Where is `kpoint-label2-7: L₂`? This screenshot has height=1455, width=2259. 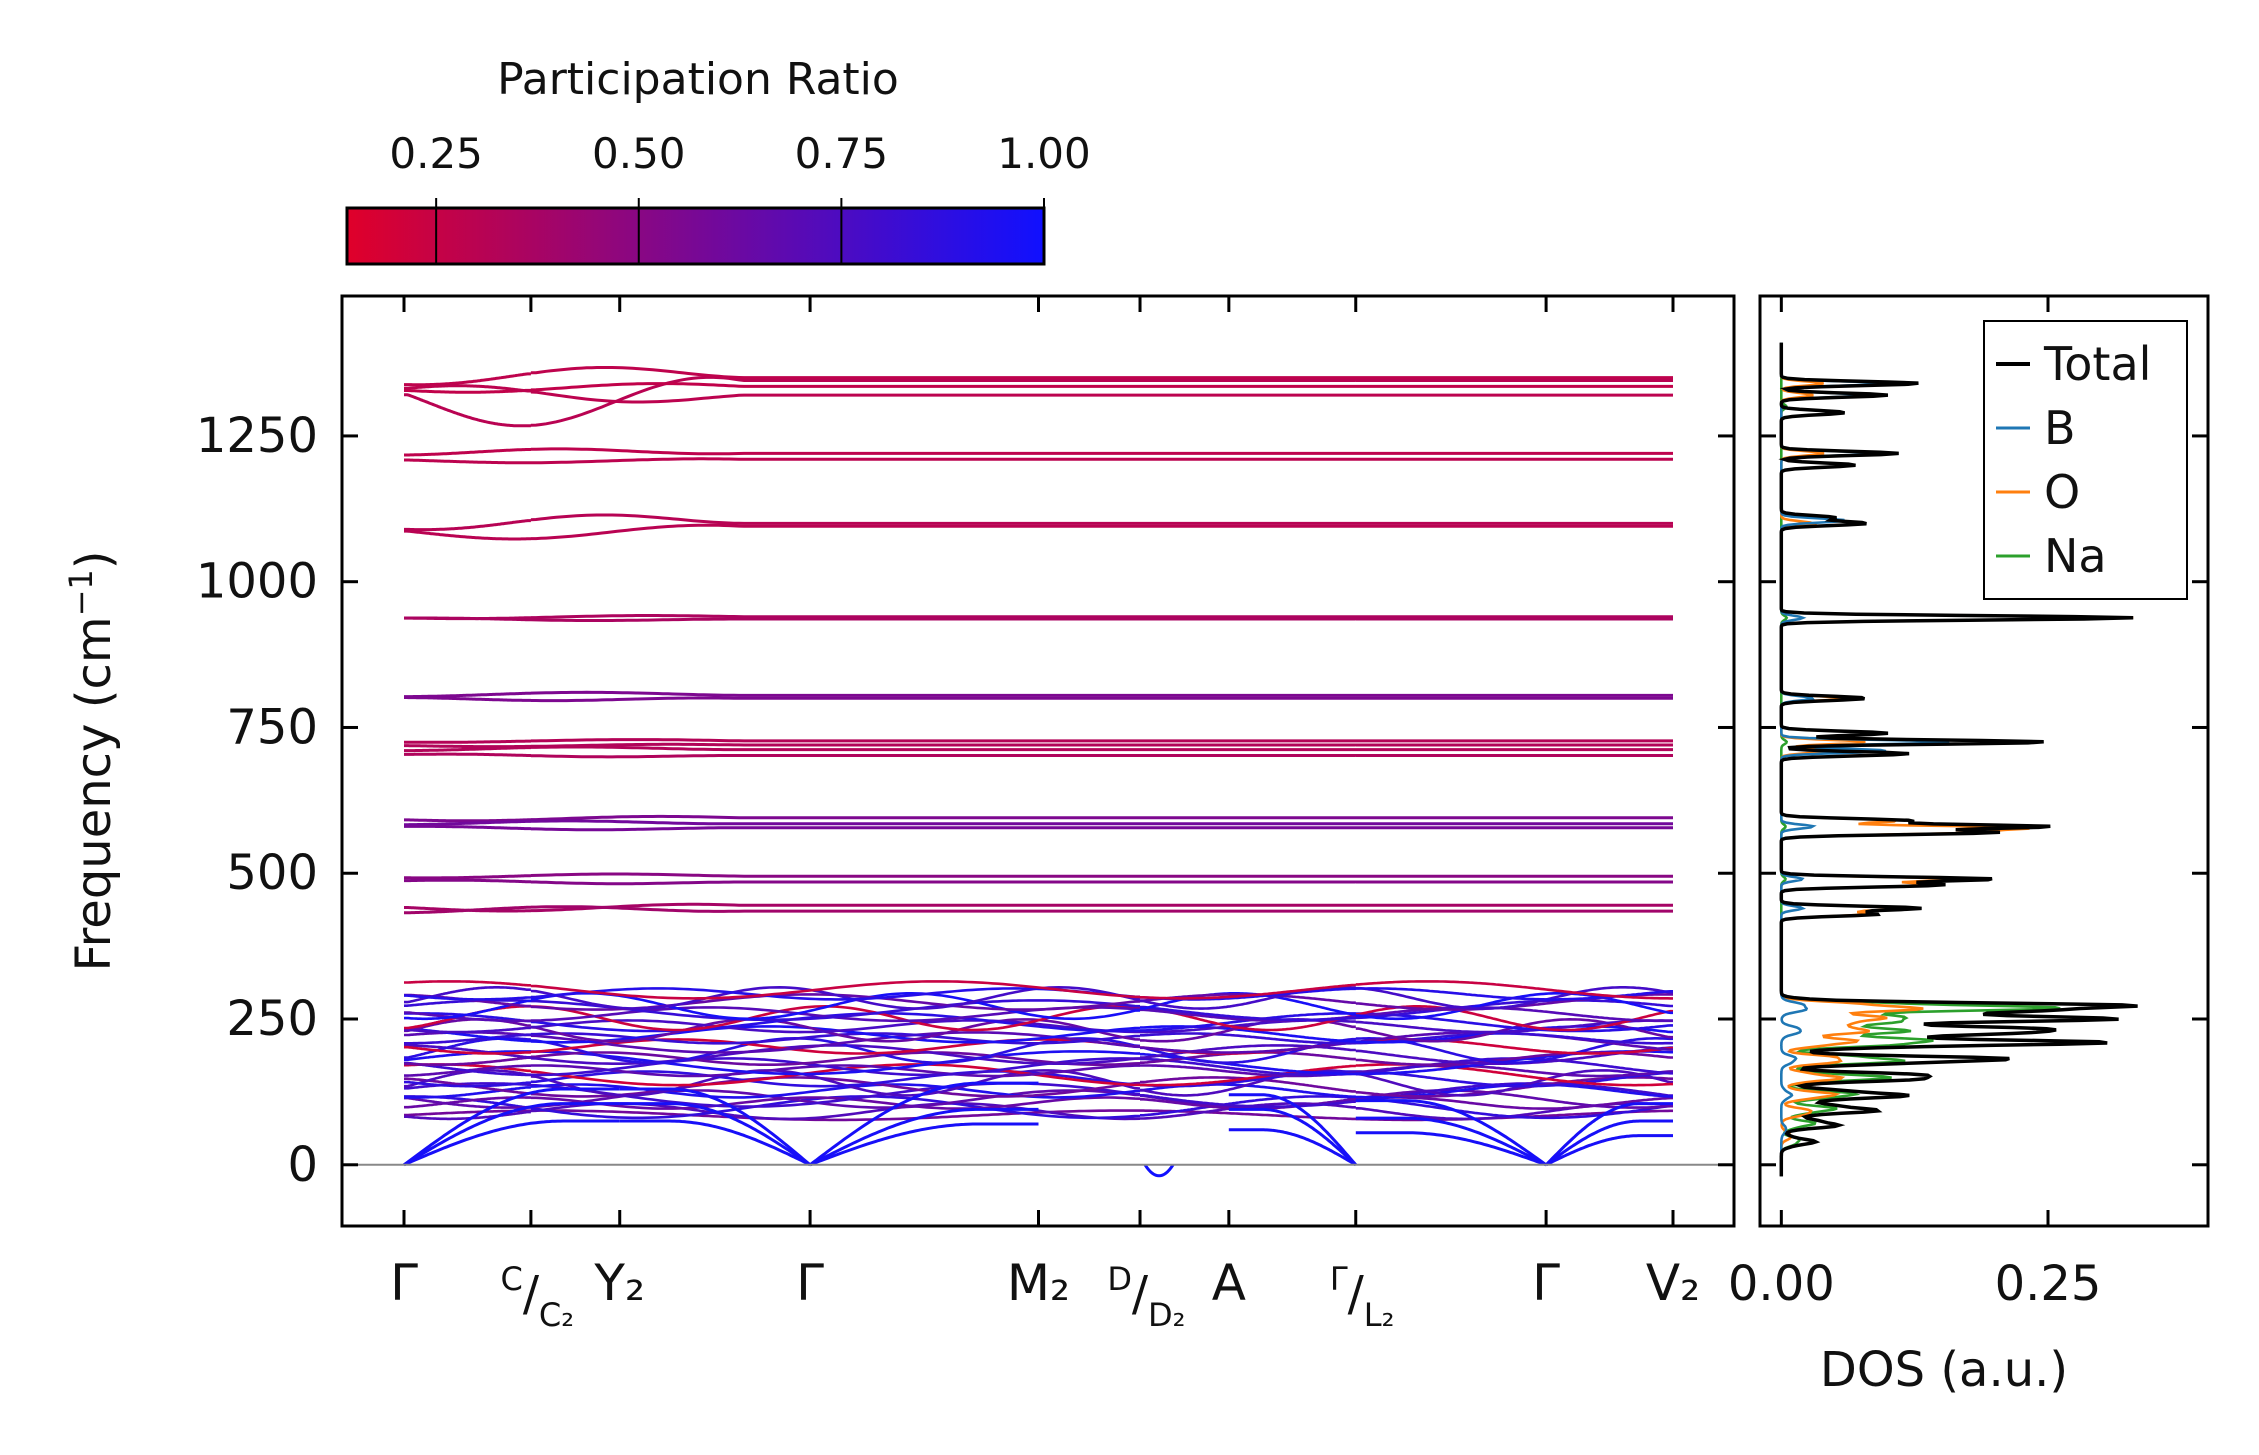
kpoint-label2-7: L₂ is located at coordinates (1379, 1315).